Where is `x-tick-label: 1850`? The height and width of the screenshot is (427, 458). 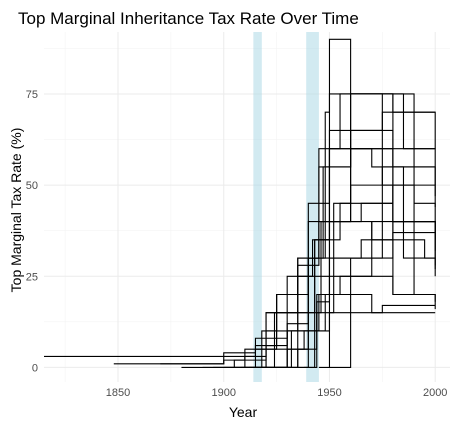
x-tick-label: 1850 is located at coordinates (118, 393).